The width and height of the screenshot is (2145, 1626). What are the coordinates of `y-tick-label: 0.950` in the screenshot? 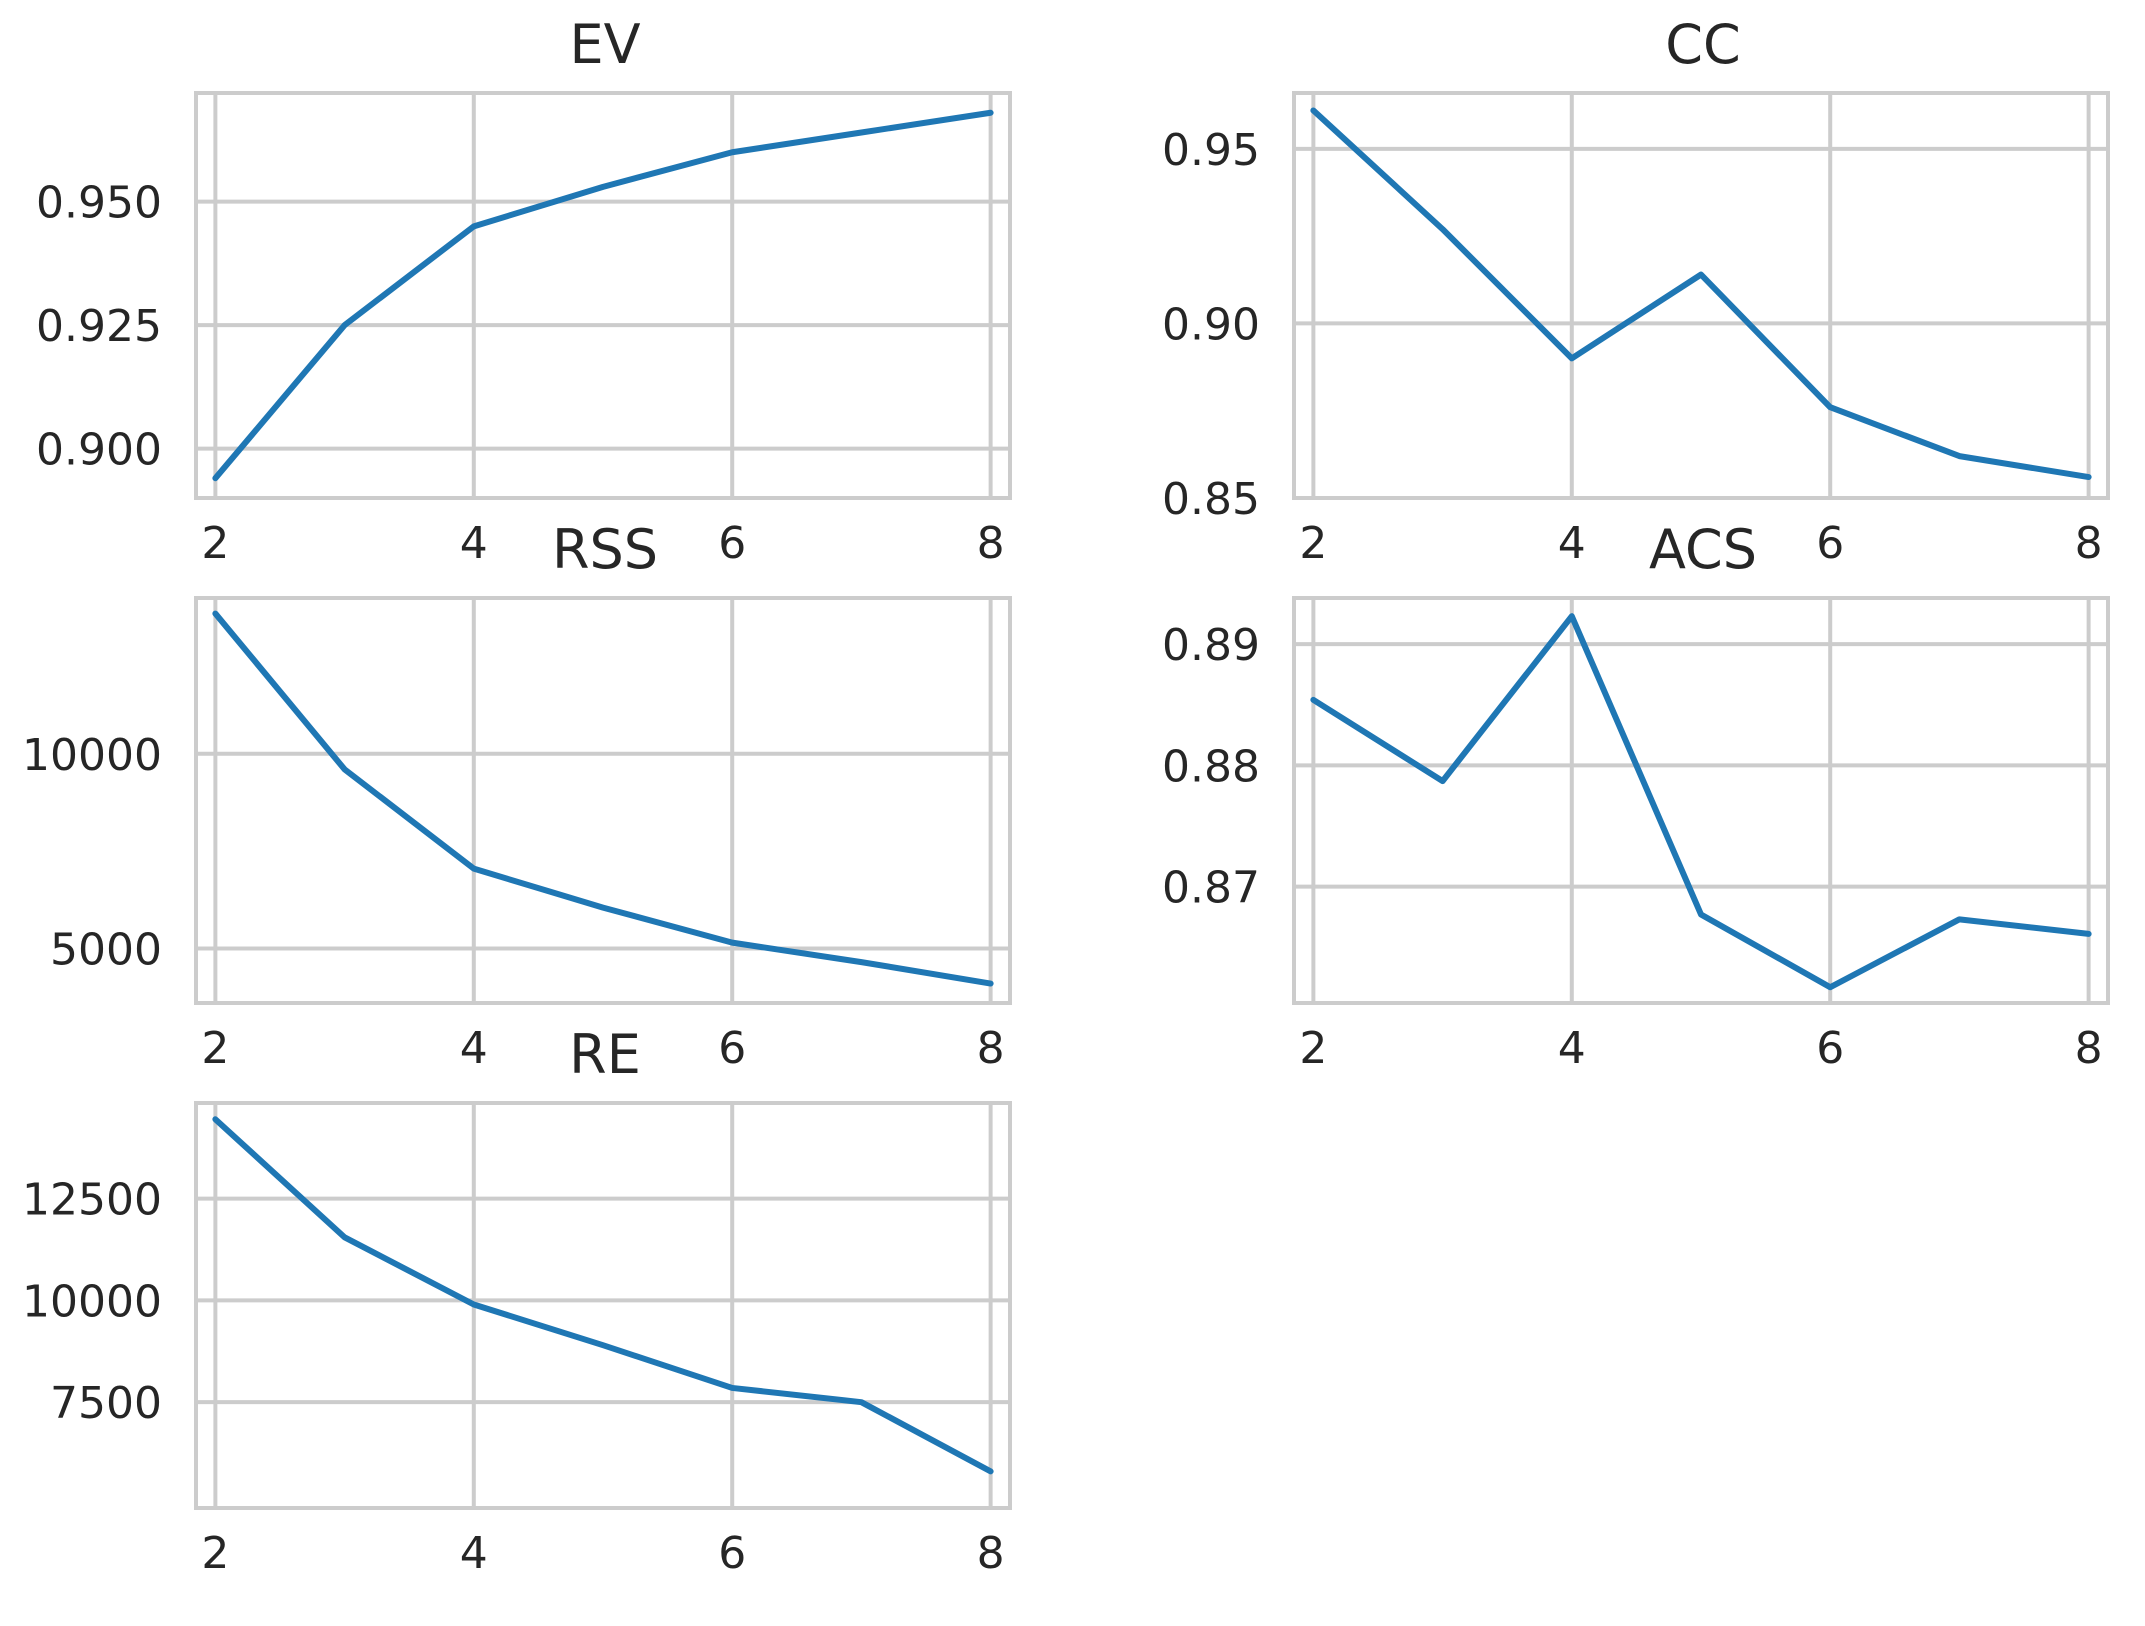 It's located at (99, 203).